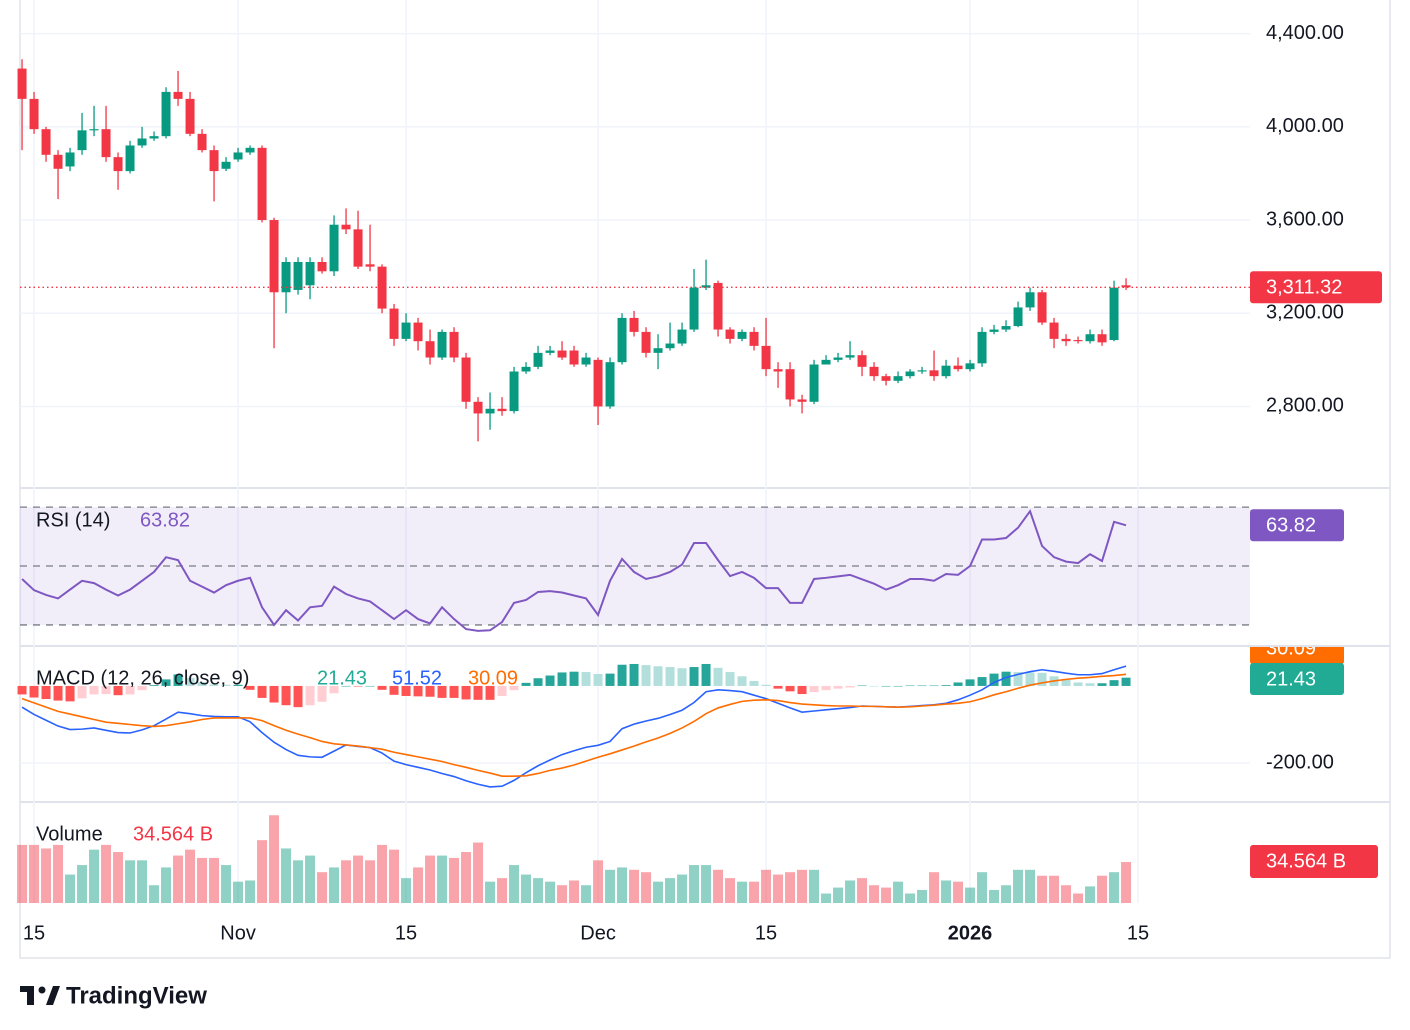 The image size is (1410, 1030). I want to click on legend-title: Volume, so click(69, 834).